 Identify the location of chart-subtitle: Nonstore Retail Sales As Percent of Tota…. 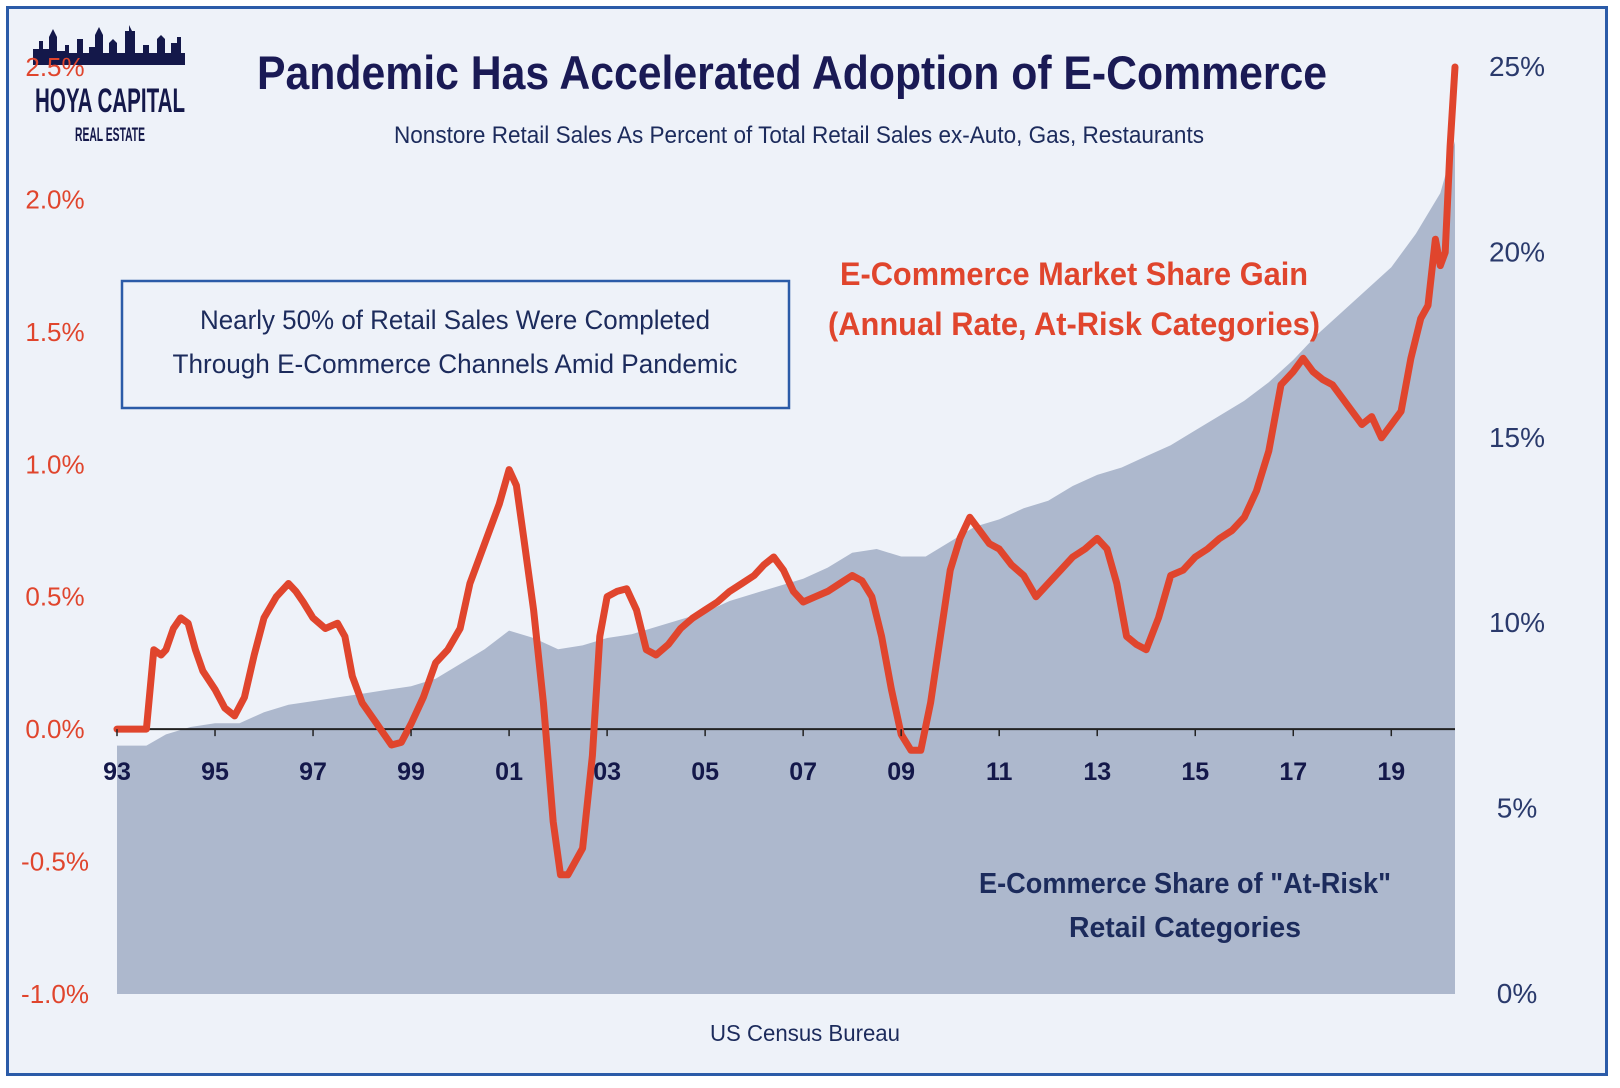
(799, 135).